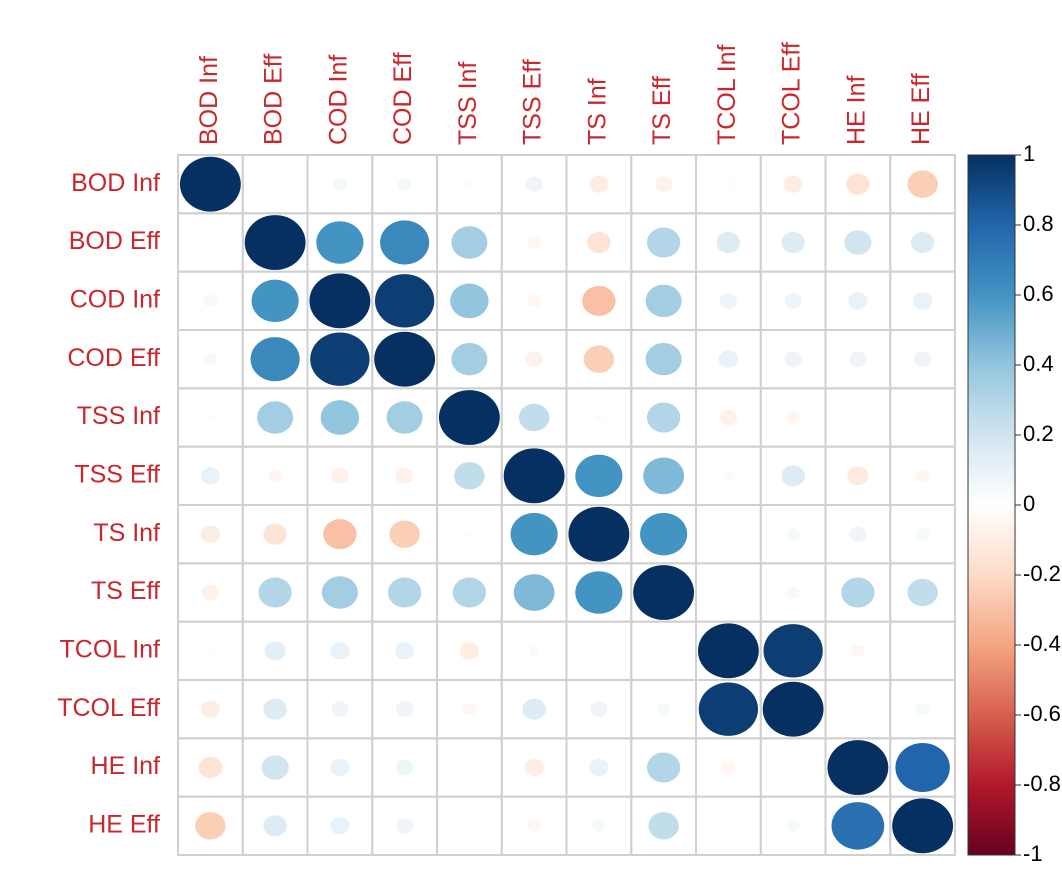 This screenshot has width=1062, height=871. What do you see at coordinates (468, 103) in the screenshot?
I see `column-label: TSS Inf` at bounding box center [468, 103].